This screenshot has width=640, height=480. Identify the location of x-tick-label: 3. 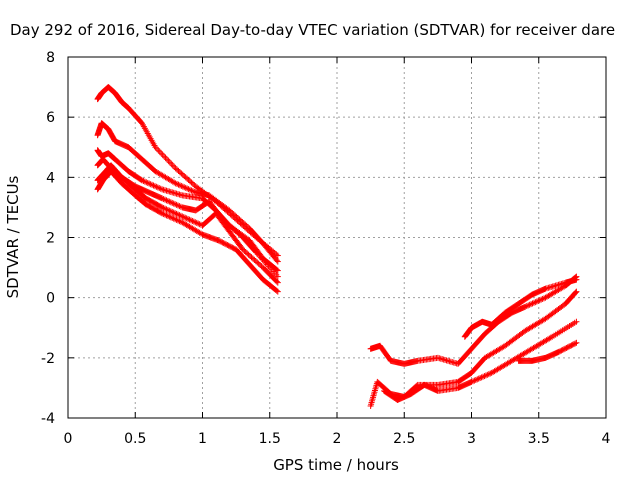
(471, 439).